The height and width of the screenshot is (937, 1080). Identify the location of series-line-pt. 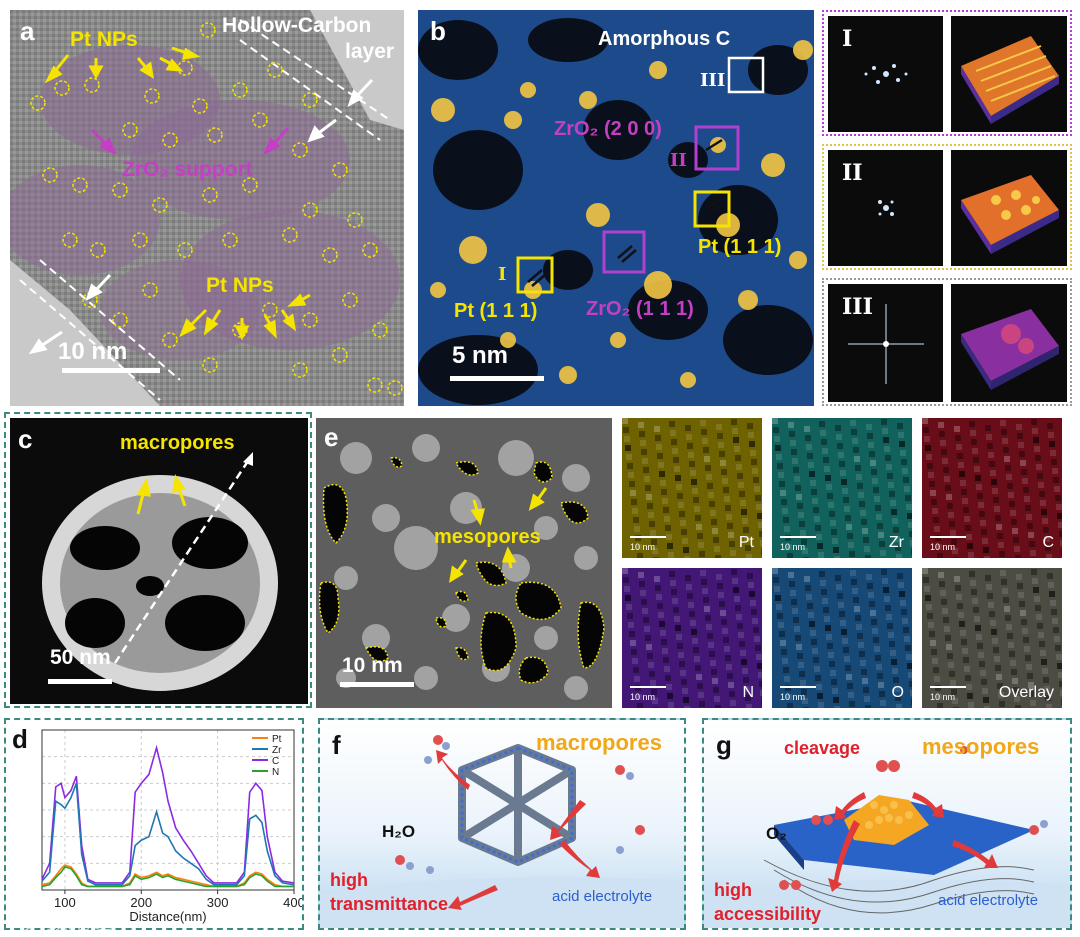
(167, 876).